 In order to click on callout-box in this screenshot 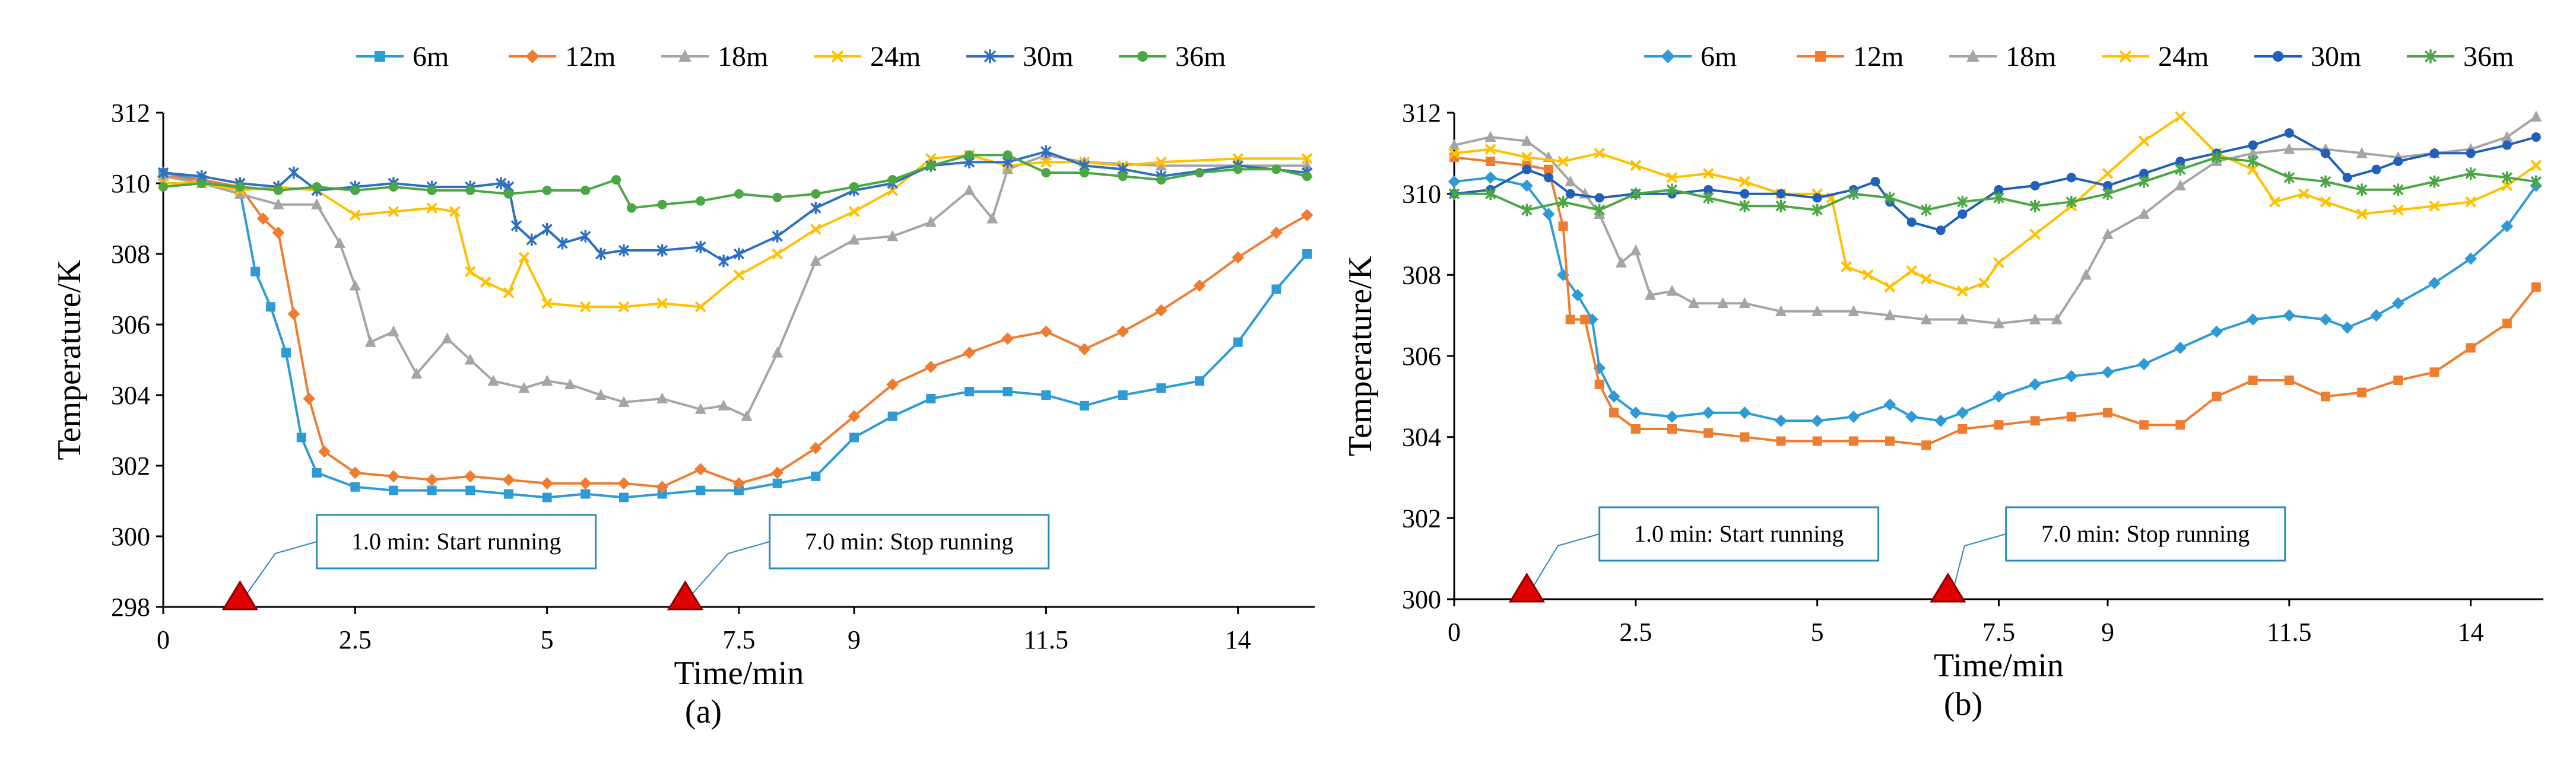, I will do `click(2145, 534)`.